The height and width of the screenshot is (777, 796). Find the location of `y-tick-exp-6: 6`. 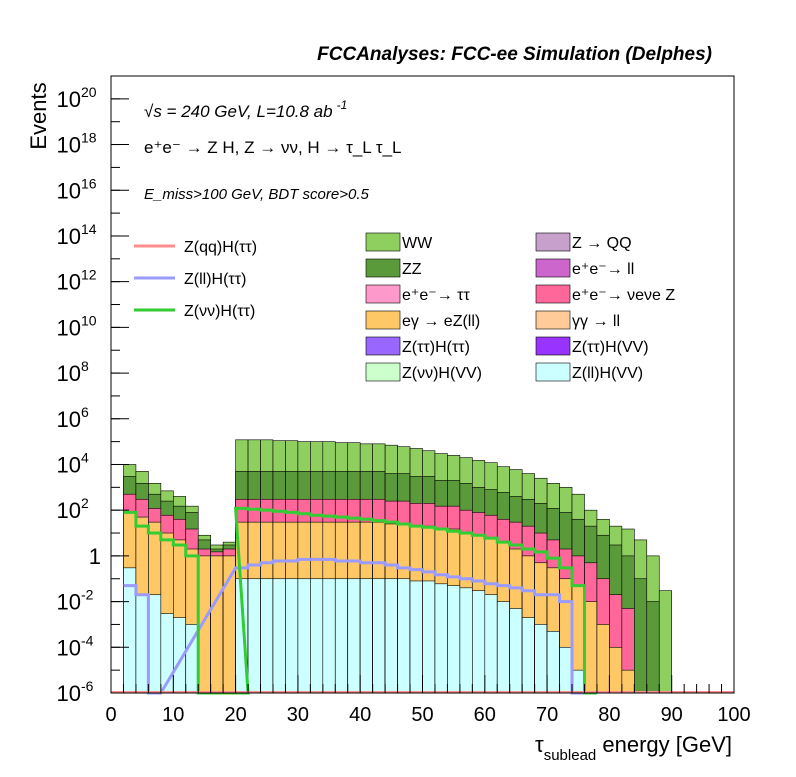

y-tick-exp-6: 6 is located at coordinates (85, 412).